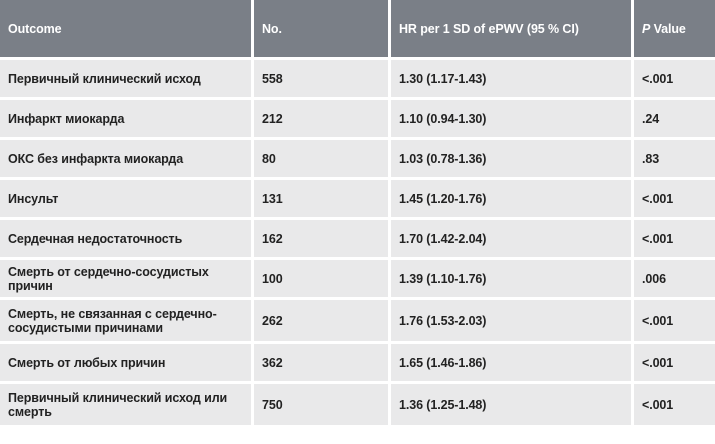 The height and width of the screenshot is (444, 715). Describe the element at coordinates (321, 28) in the screenshot. I see `header-no: No.` at that location.